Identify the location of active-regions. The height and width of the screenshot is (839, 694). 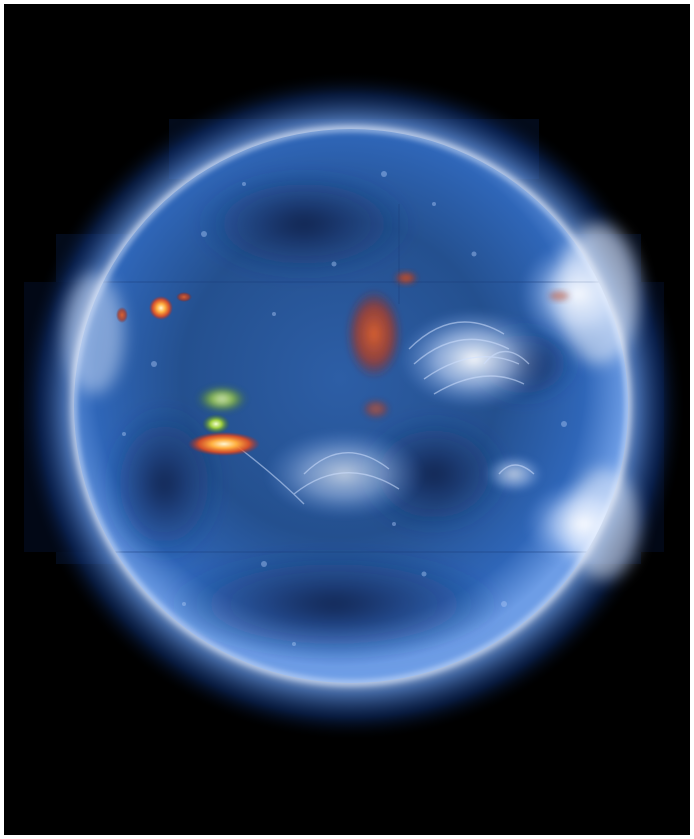
(343, 363).